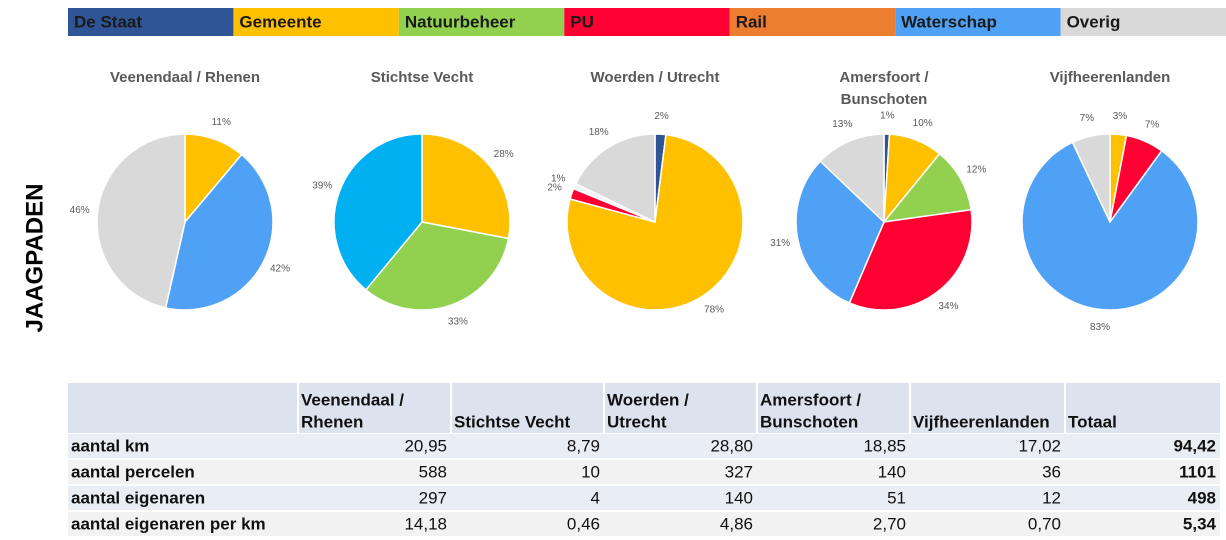 The height and width of the screenshot is (540, 1226). What do you see at coordinates (780, 243) in the screenshot?
I see `data-label: 31%` at bounding box center [780, 243].